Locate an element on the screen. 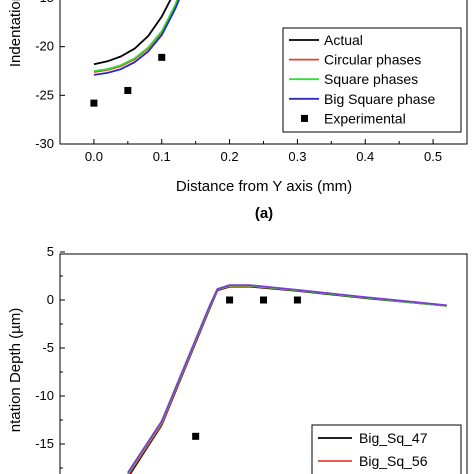 The image size is (474, 474). y-tick-label-b: -5 is located at coordinates (48, 347).